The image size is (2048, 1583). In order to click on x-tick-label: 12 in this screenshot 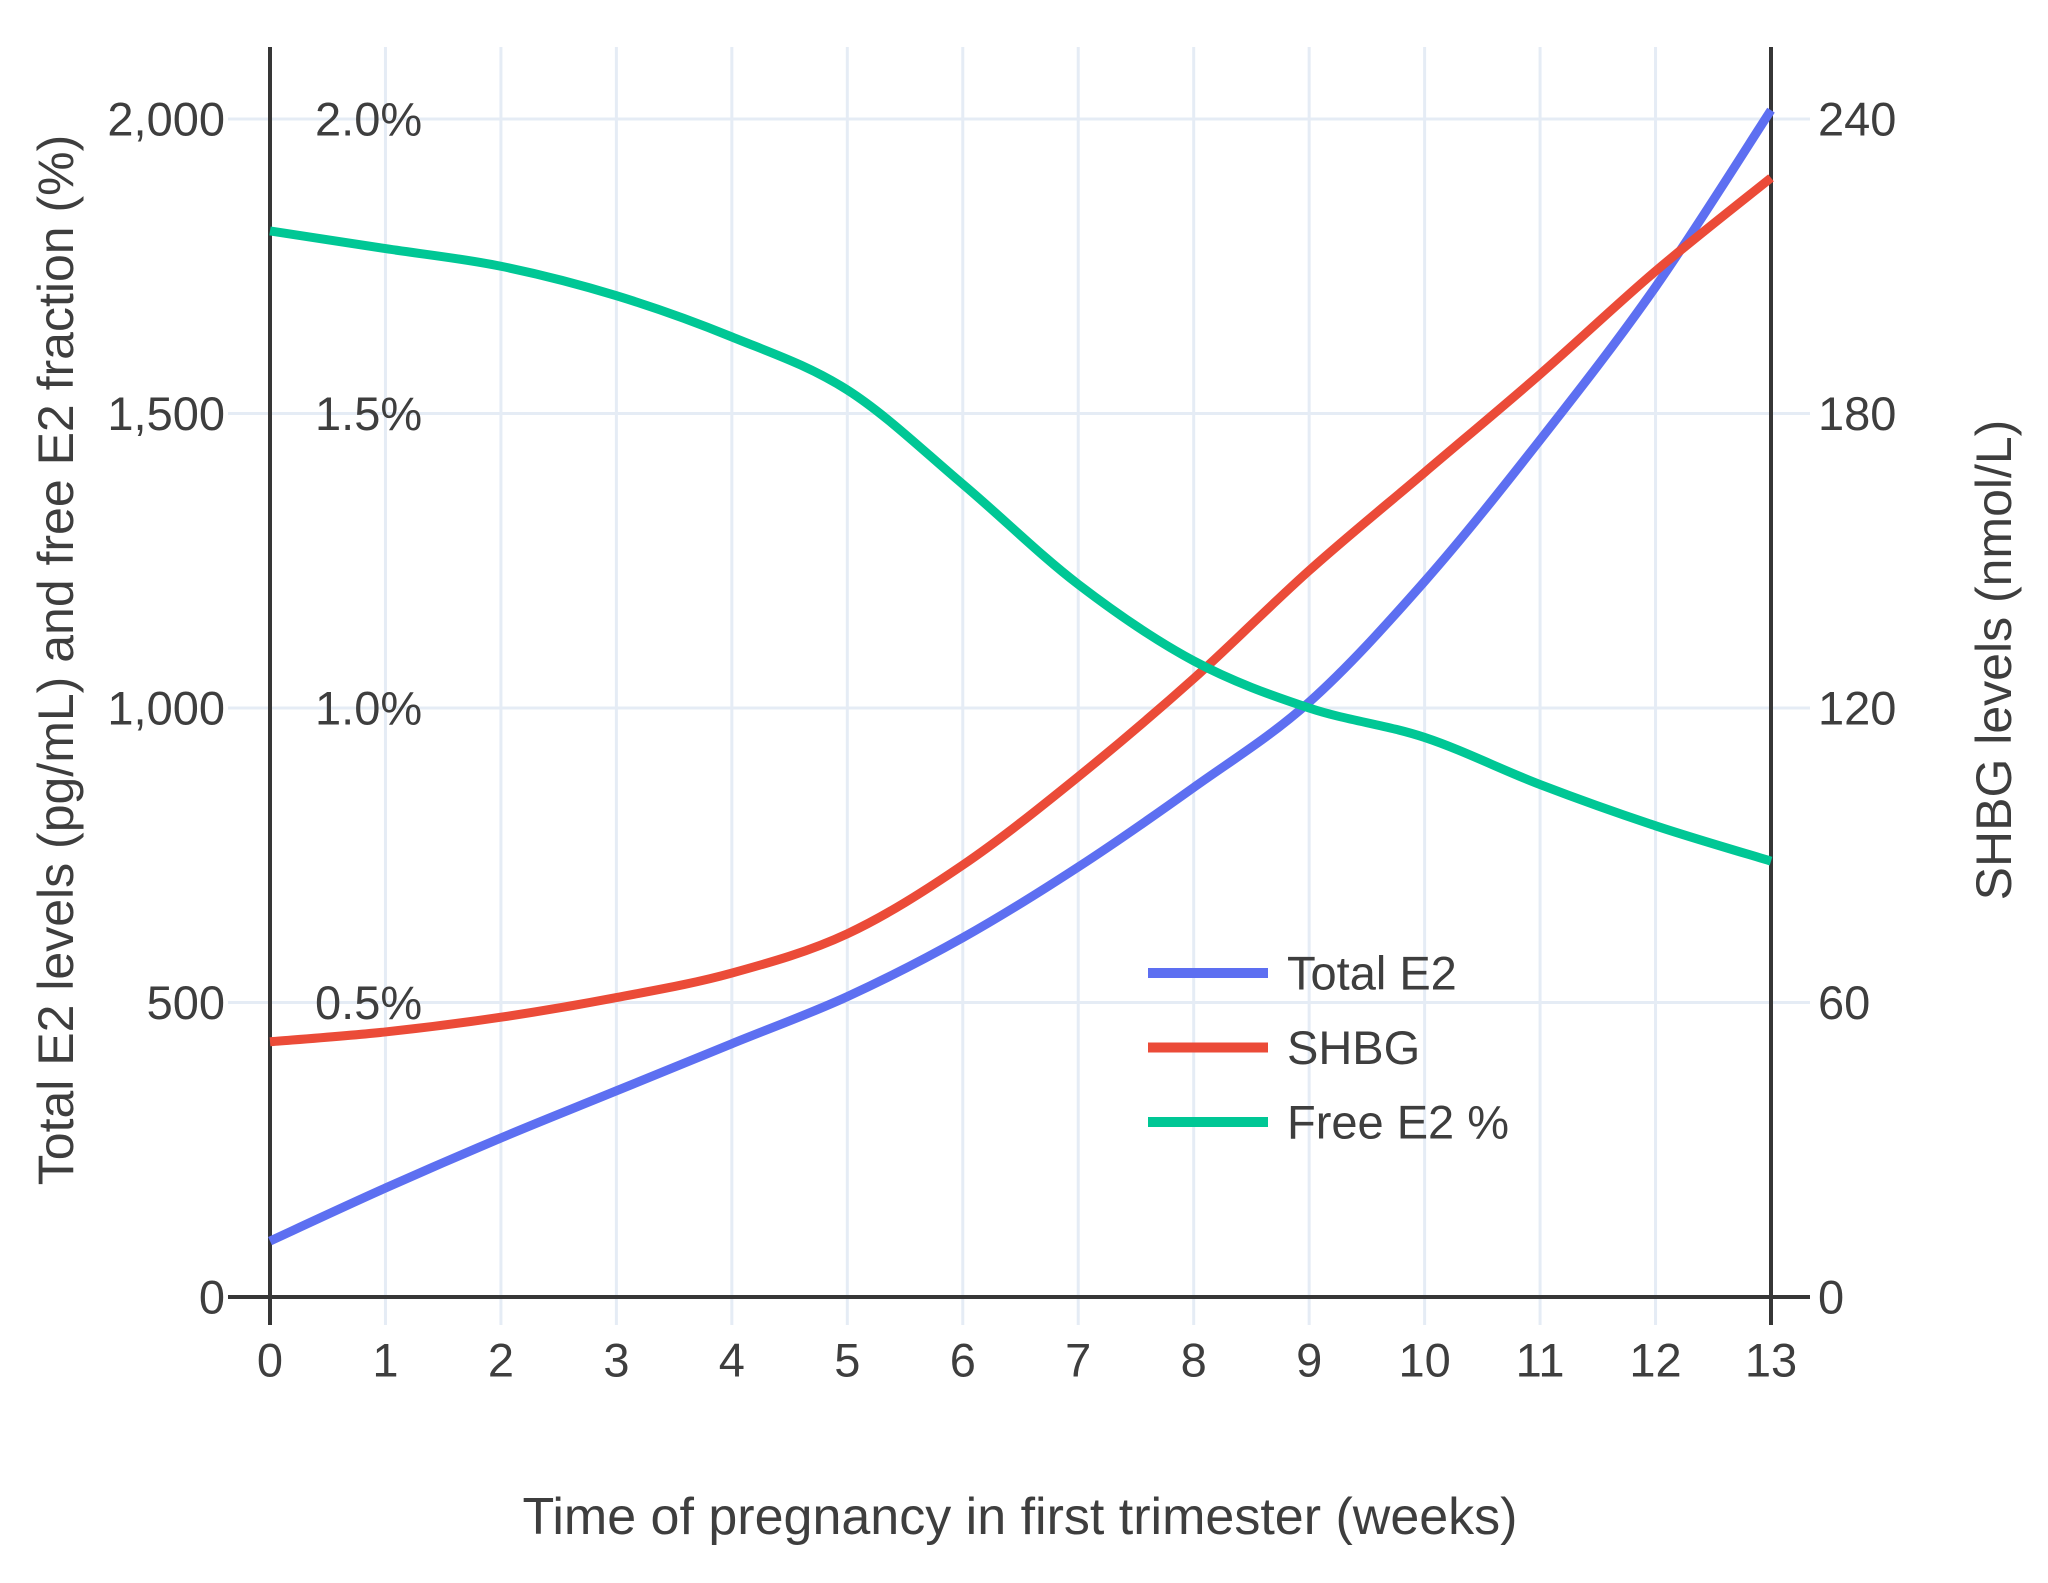, I will do `click(1655, 1360)`.